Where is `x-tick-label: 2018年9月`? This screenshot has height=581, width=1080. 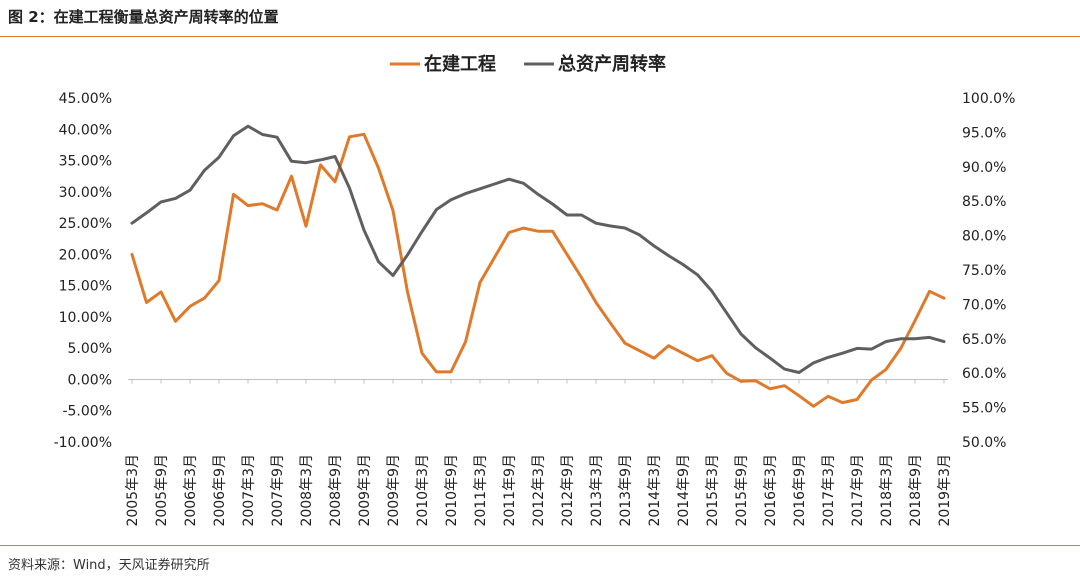 x-tick-label: 2018年9月 is located at coordinates (916, 490).